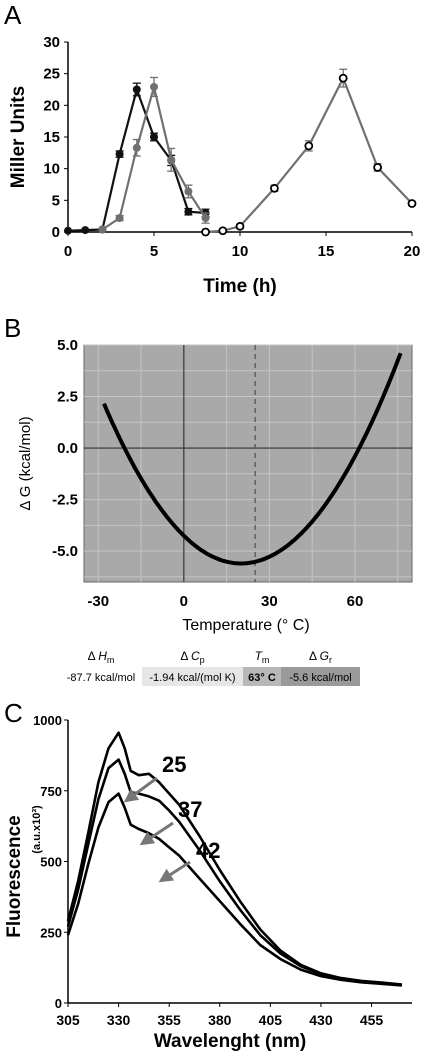 The image size is (427, 1054). I want to click on panel-c-x-tick-label: 355, so click(169, 1020).